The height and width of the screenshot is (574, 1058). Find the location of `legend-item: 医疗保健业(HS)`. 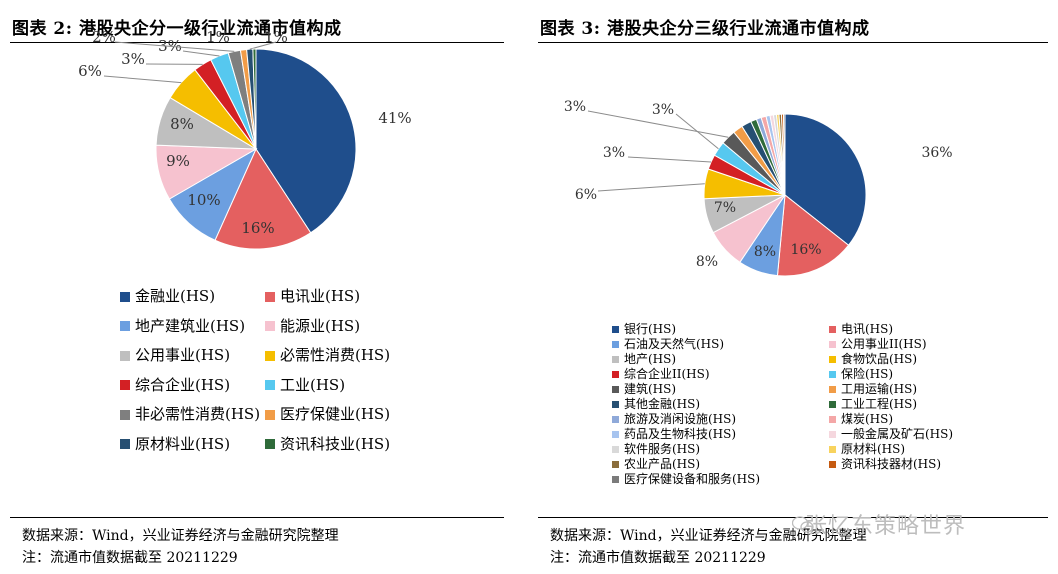

legend-item: 医疗保健业(HS) is located at coordinates (327, 414).